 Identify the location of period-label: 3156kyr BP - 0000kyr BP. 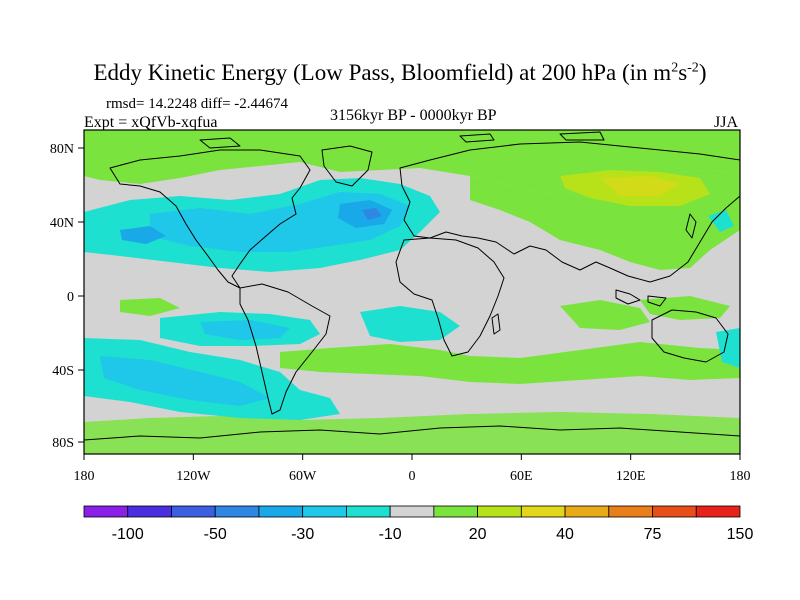
(413, 115).